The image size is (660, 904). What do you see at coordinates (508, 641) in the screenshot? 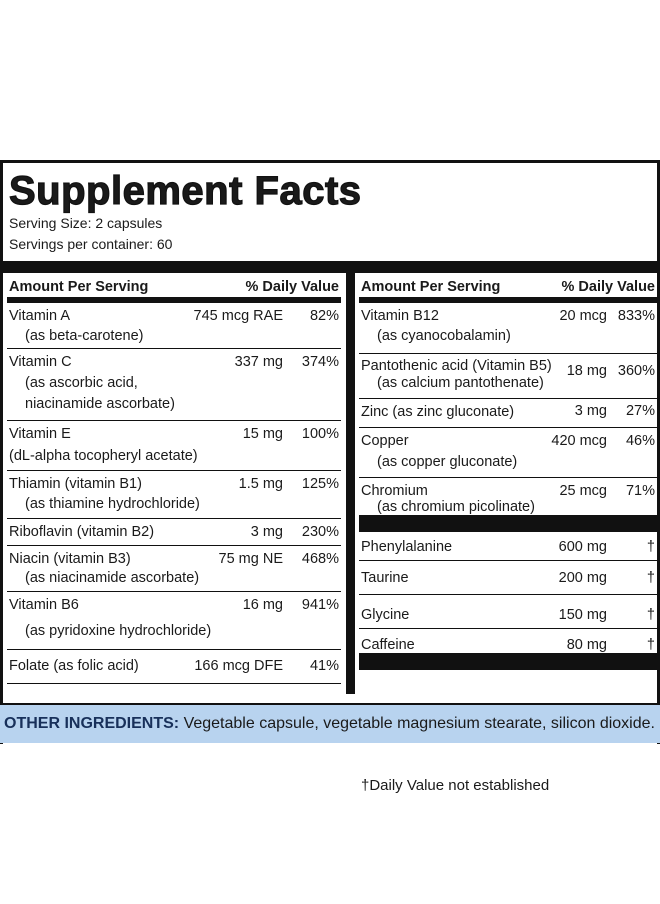
I see `nutrient-row: Caffeine 80 mg †` at bounding box center [508, 641].